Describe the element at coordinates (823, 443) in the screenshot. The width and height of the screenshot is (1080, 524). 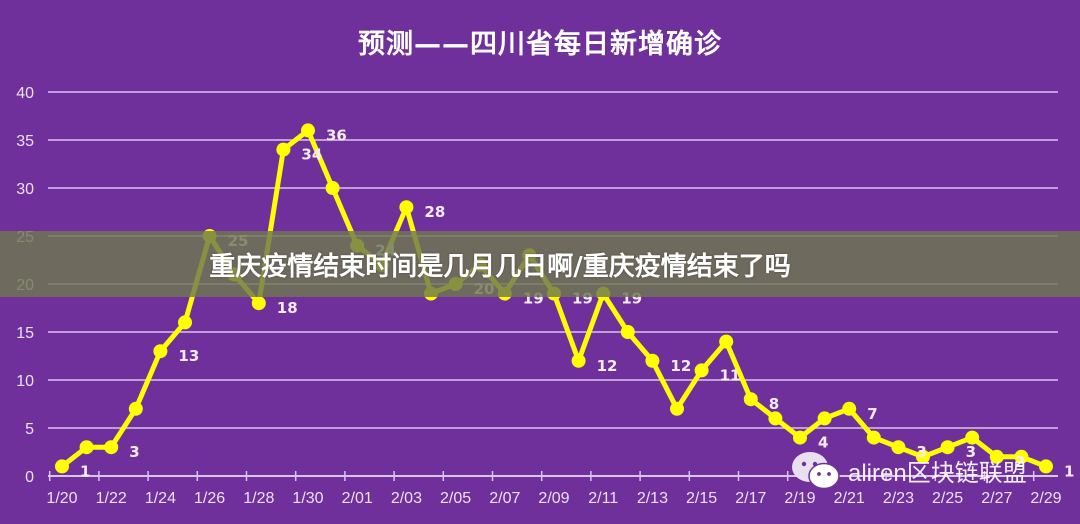
I see `data-label: 4` at that location.